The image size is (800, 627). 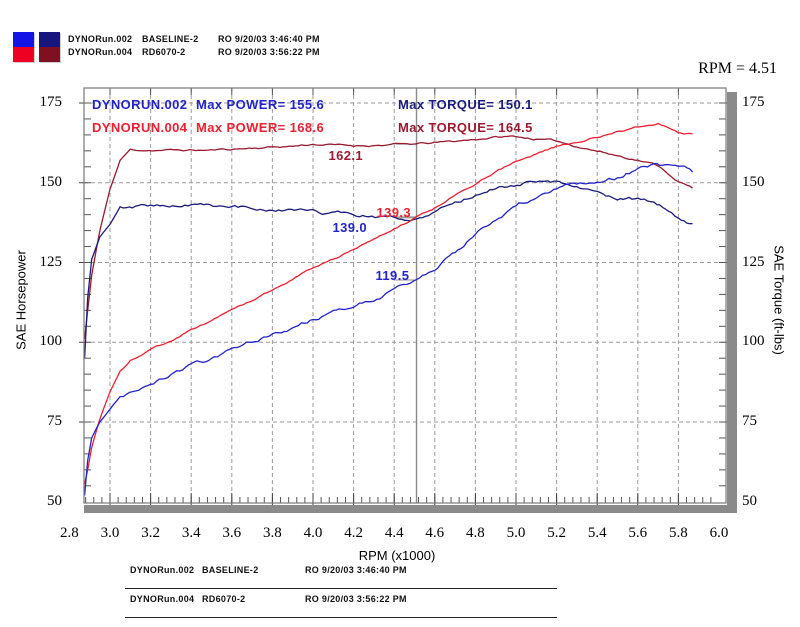 I want to click on y-left-axis-title: SAE Horsepower, so click(x=21, y=300).